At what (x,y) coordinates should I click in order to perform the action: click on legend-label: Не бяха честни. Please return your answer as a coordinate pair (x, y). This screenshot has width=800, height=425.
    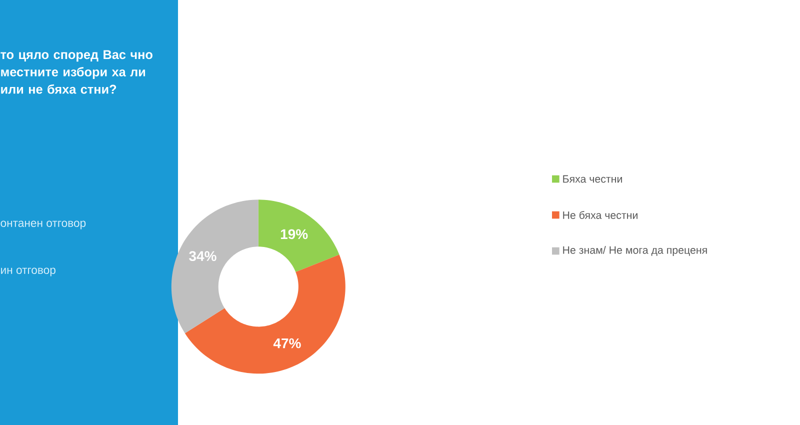
    Looking at the image, I should click on (600, 215).